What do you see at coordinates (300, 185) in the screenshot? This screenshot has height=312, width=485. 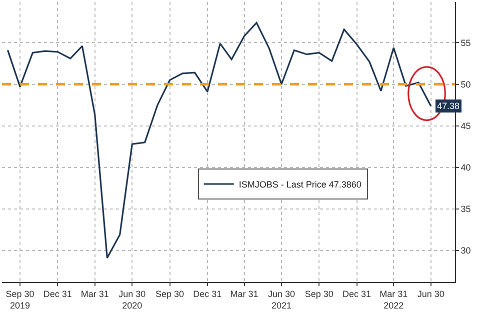 I see `legend-label: ISMJOBS - Last Price 47.3860` at bounding box center [300, 185].